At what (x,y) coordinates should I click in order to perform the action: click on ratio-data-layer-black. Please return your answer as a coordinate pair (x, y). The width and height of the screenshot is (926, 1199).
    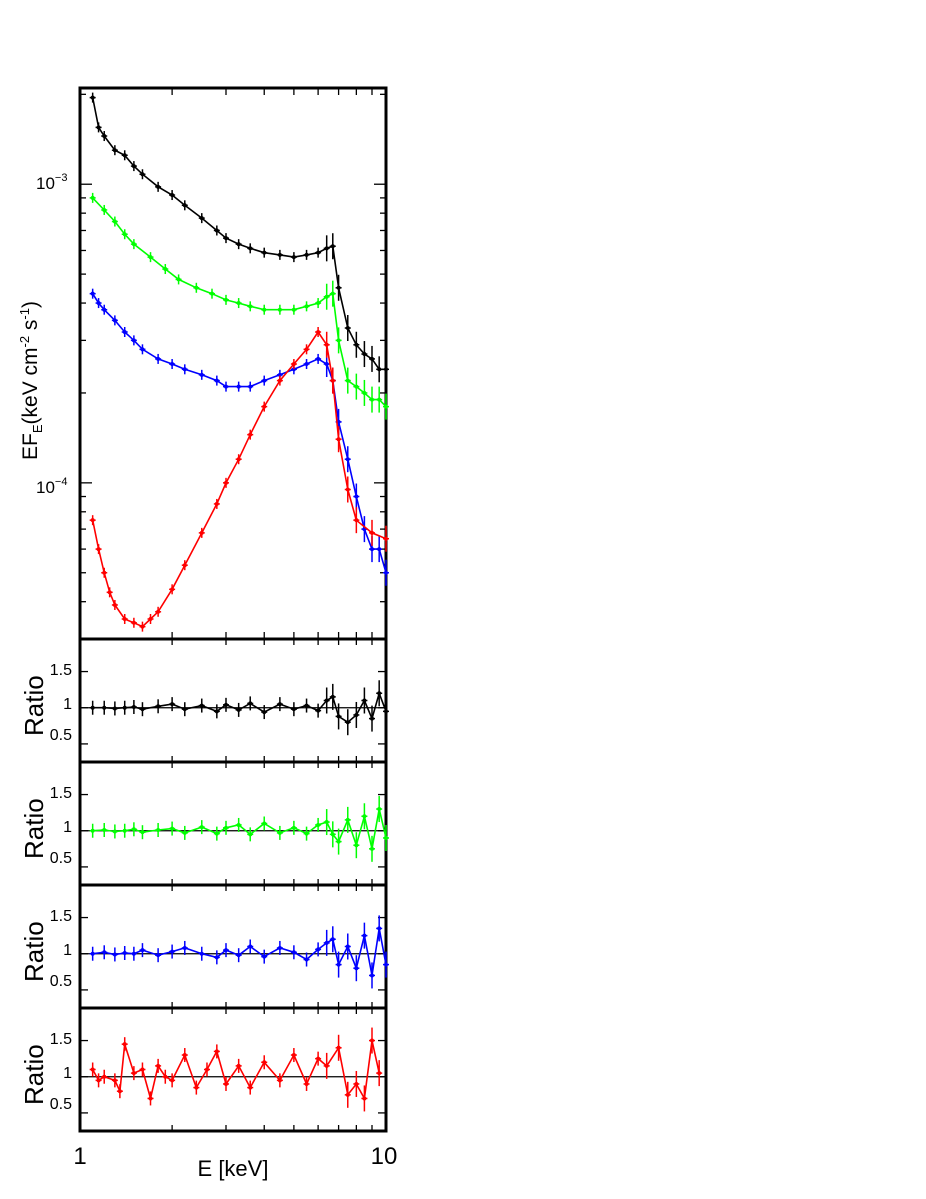
    Looking at the image, I should click on (234, 708).